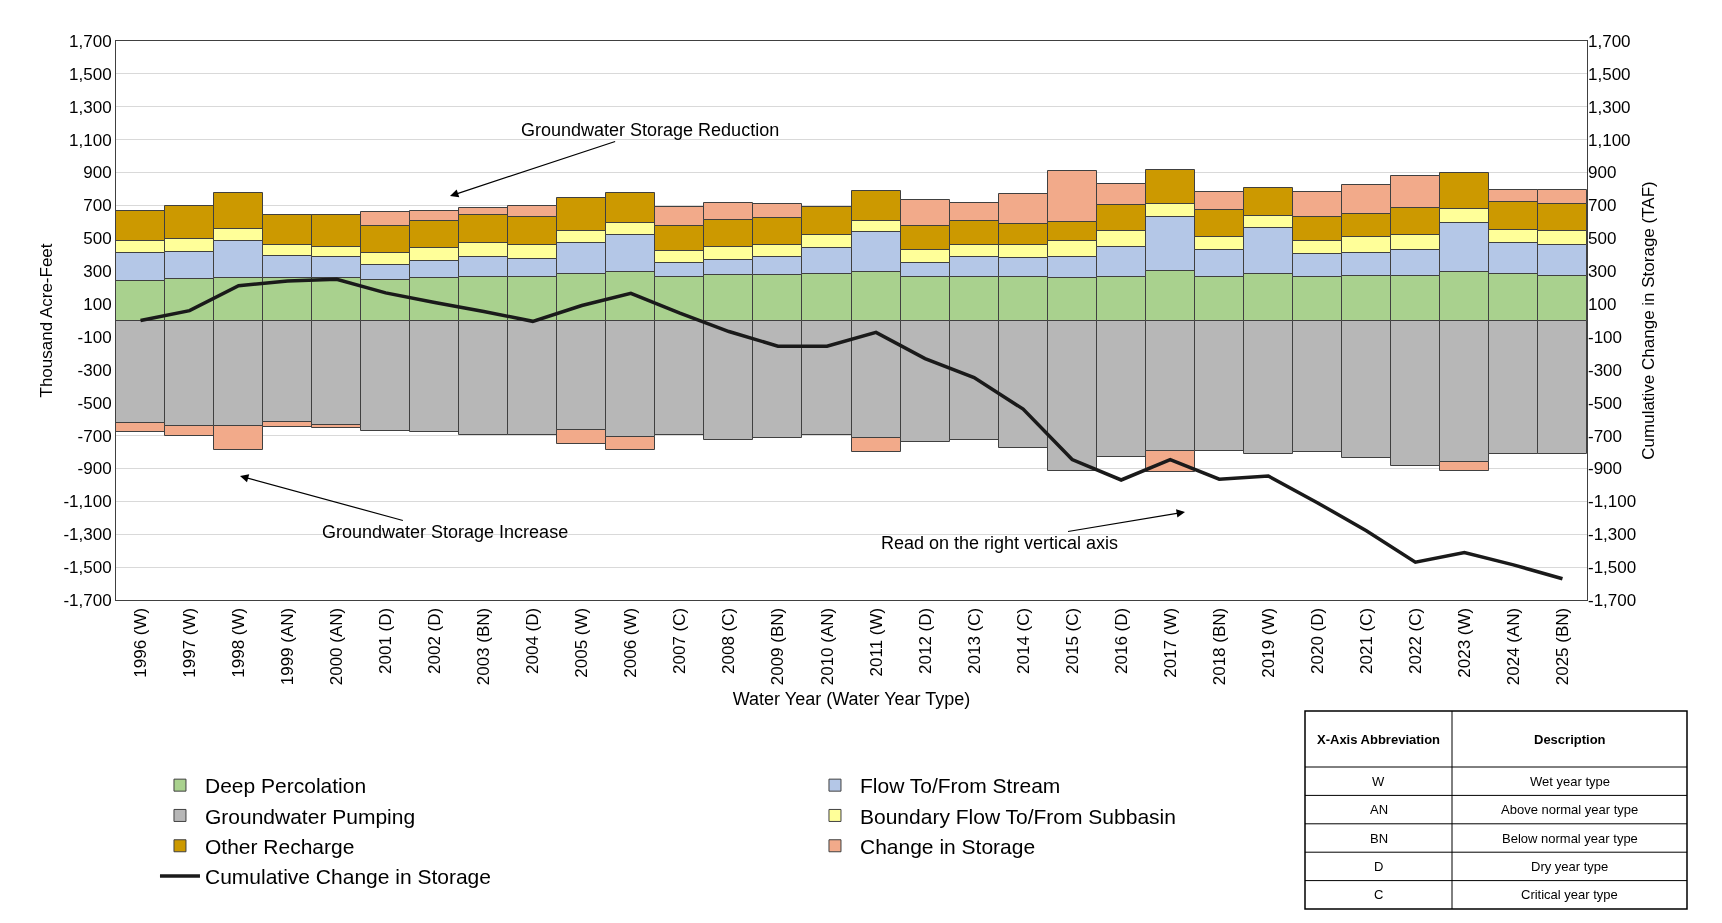  What do you see at coordinates (90, 41) in the screenshot?
I see `y-tick-label: 1,700` at bounding box center [90, 41].